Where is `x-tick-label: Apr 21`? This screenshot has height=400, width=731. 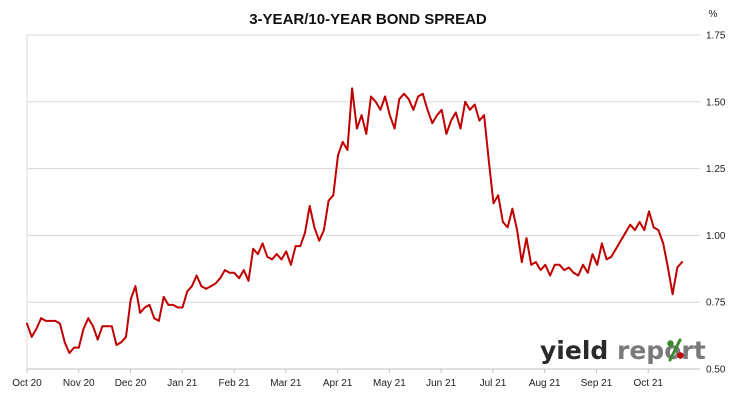
x-tick-label: Apr 21 is located at coordinates (338, 383).